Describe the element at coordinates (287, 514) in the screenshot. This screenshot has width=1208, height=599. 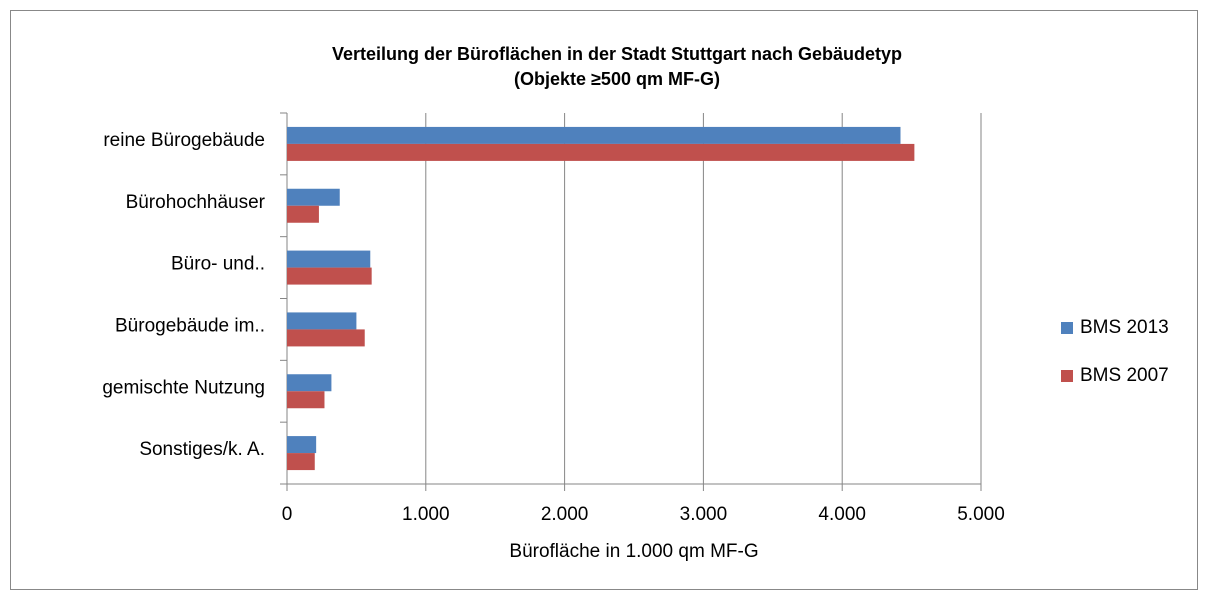
I see `x-tick-label: 0` at that location.